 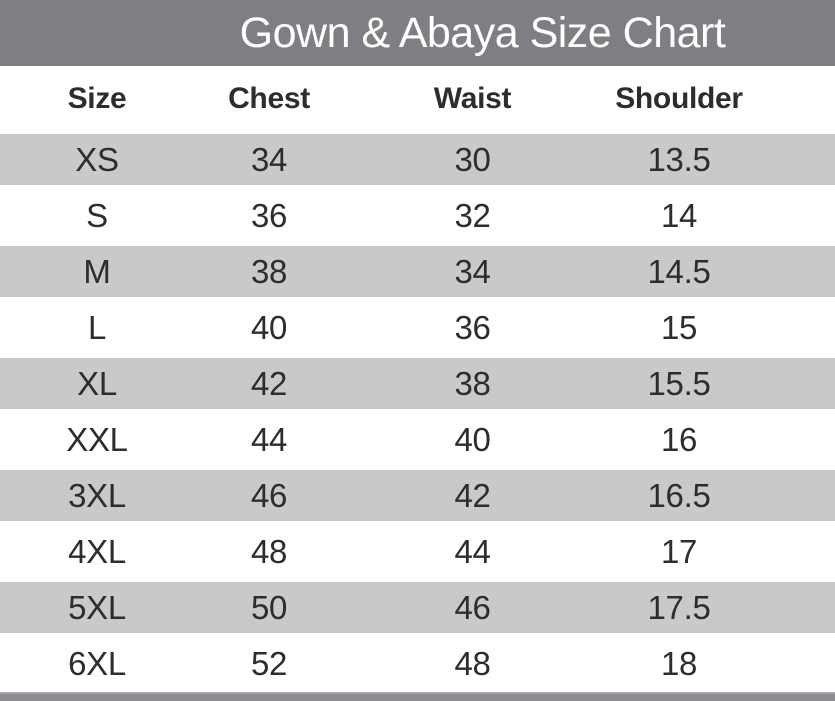 What do you see at coordinates (472, 215) in the screenshot?
I see `measurement-value: 32` at bounding box center [472, 215].